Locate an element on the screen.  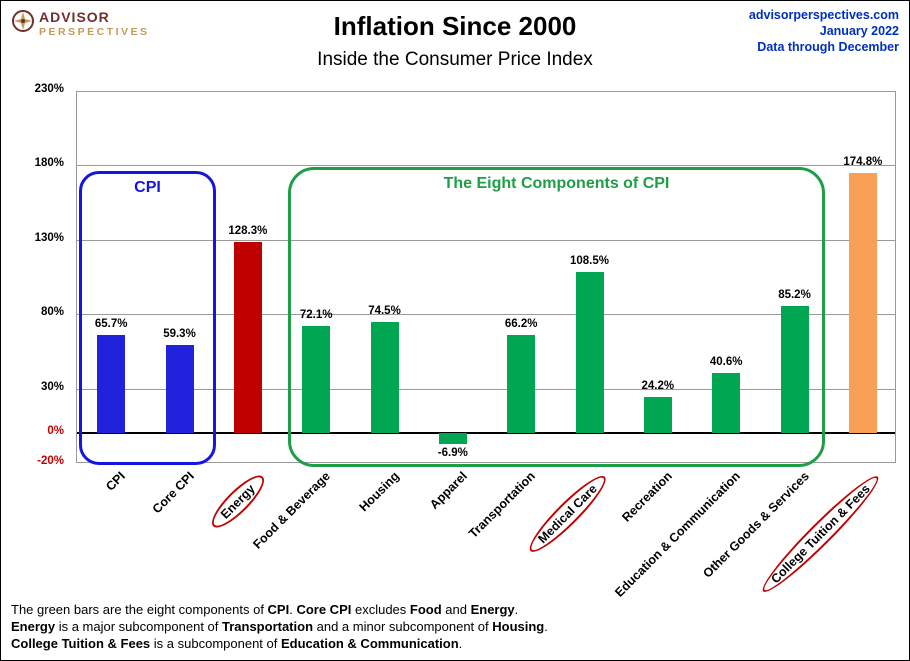
y-tick-label-230: 230% is located at coordinates (49, 89).